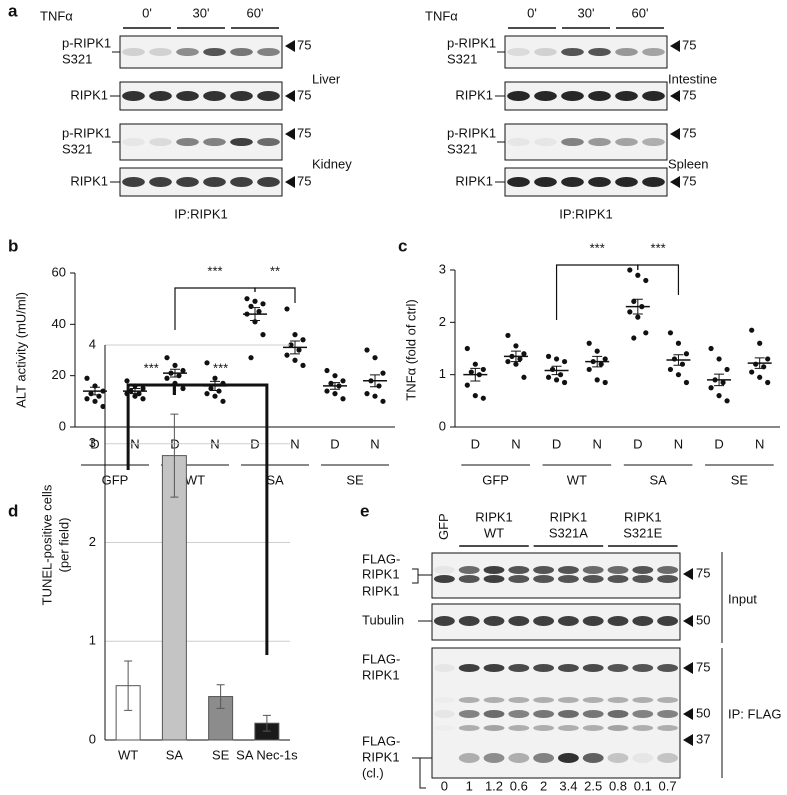 This screenshot has width=787, height=795. What do you see at coordinates (13, 510) in the screenshot?
I see `panel-label: d` at bounding box center [13, 510].